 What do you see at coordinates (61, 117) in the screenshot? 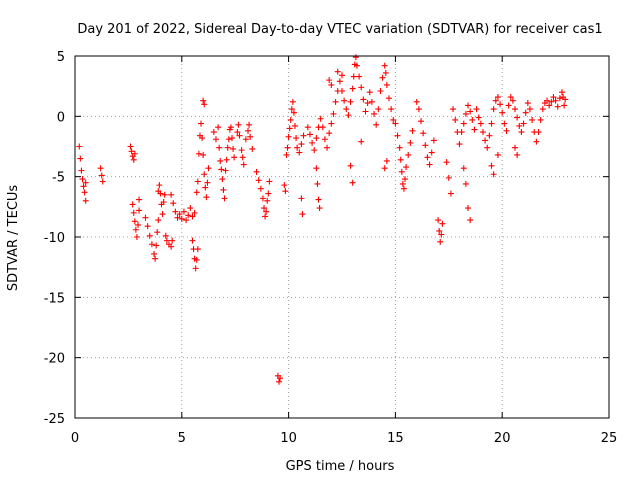
I see `y-tick-label: 0` at bounding box center [61, 117].